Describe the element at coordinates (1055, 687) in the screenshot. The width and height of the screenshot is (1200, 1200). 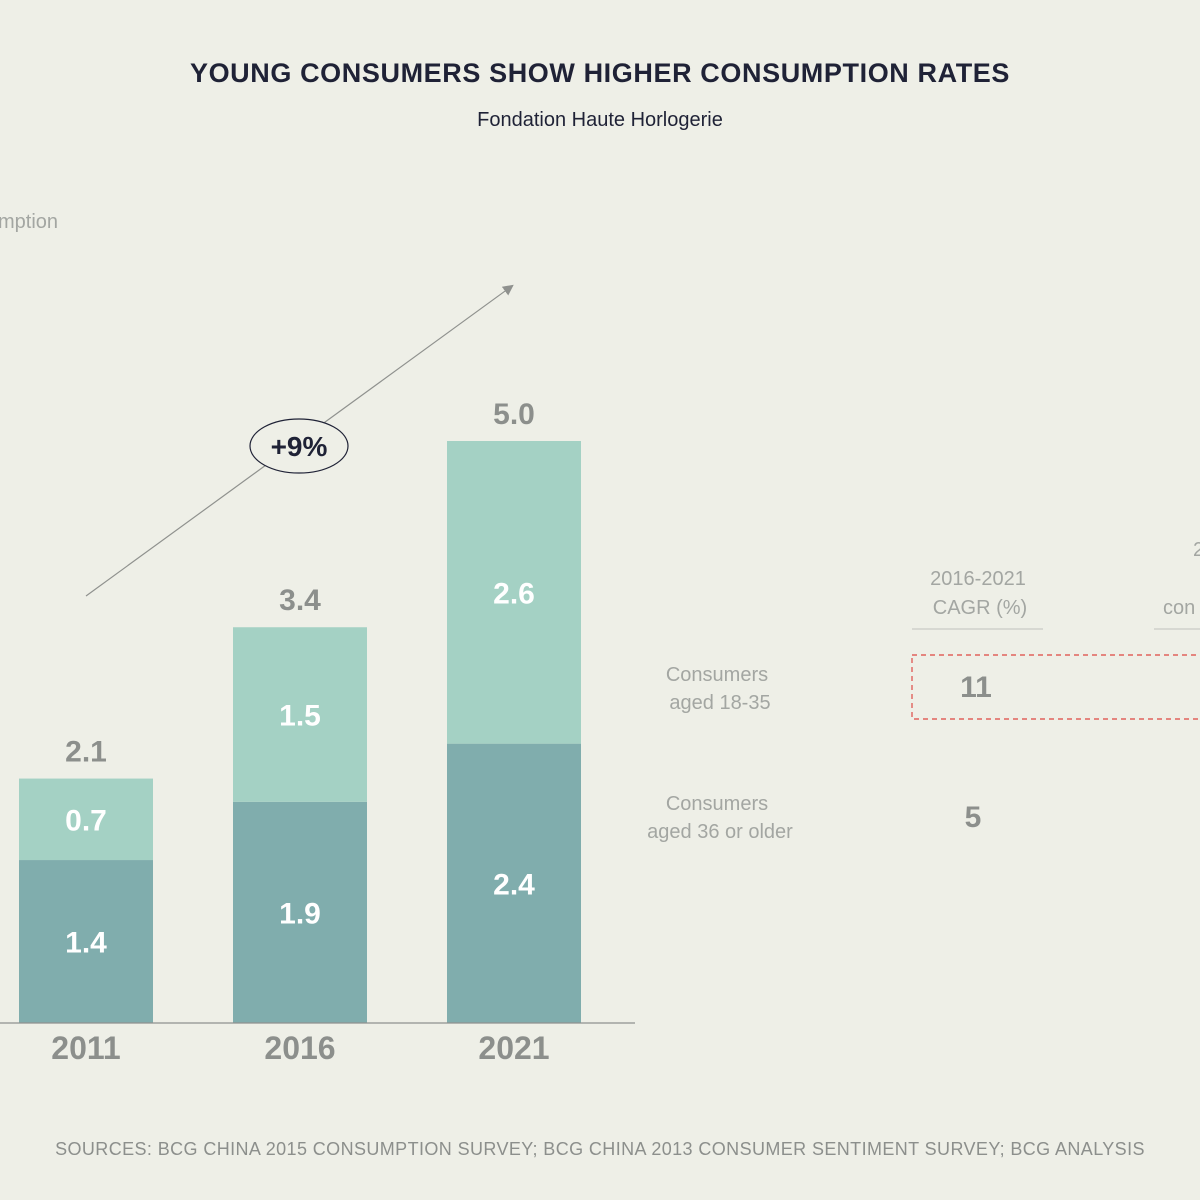
I see `highlight-box` at that location.